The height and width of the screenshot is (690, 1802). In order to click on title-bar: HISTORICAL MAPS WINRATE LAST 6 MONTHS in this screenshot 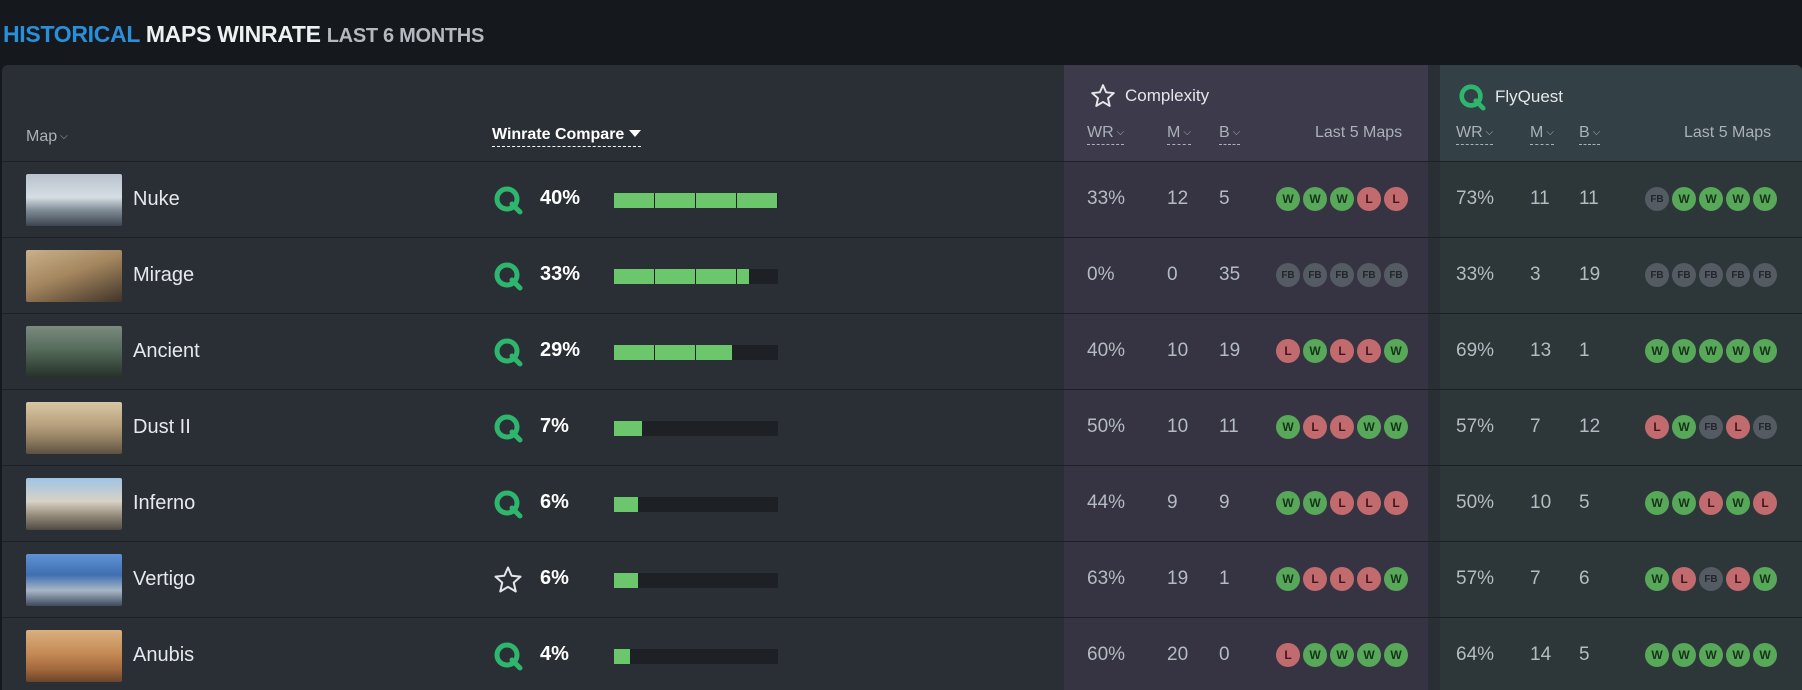, I will do `click(901, 32)`.